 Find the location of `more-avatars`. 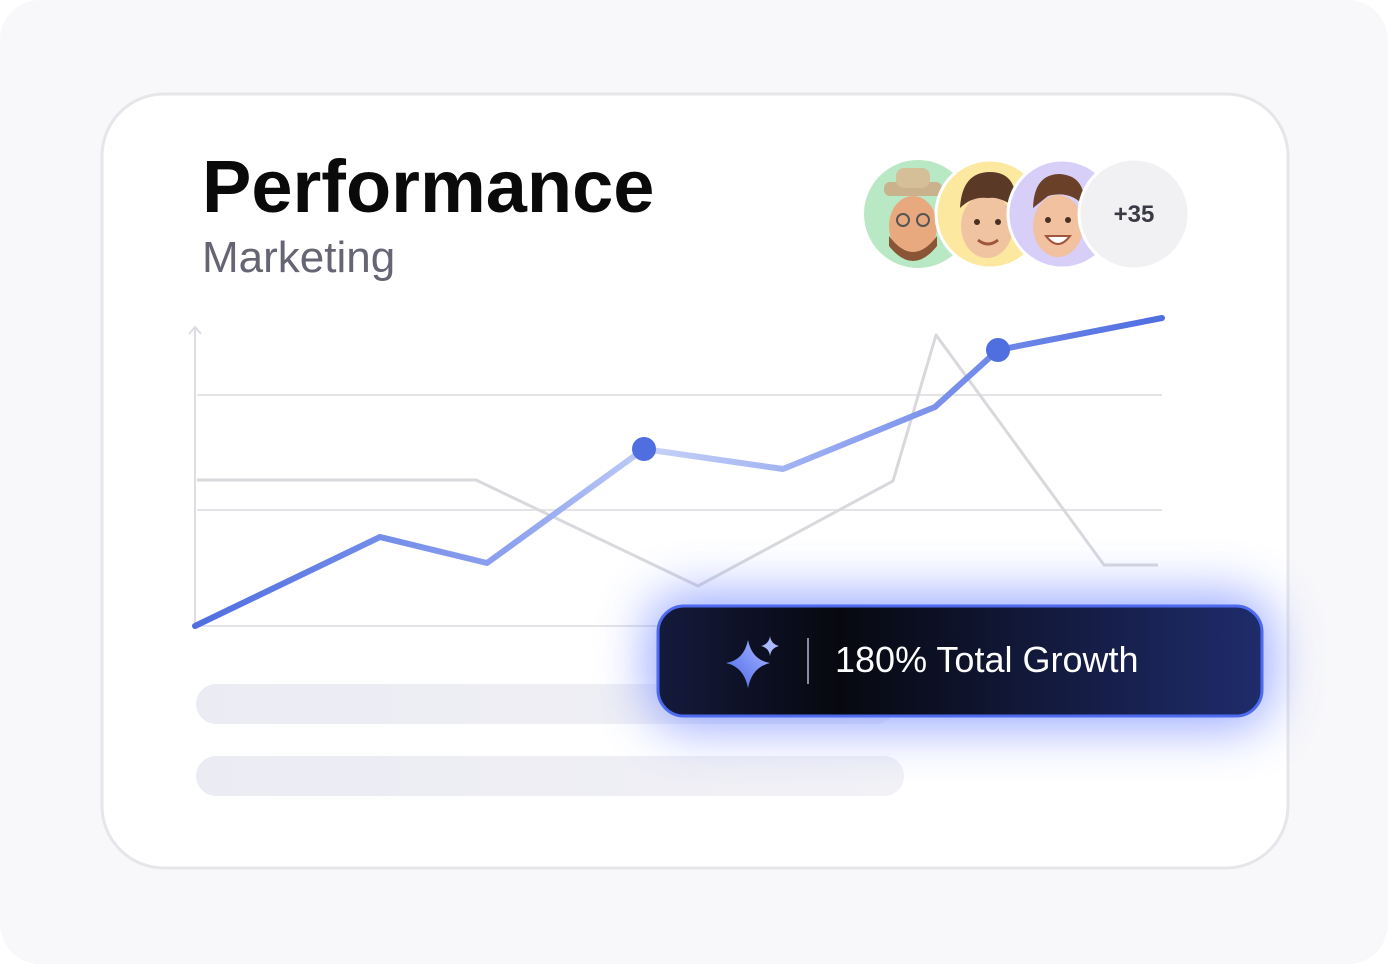

more-avatars is located at coordinates (1134, 214).